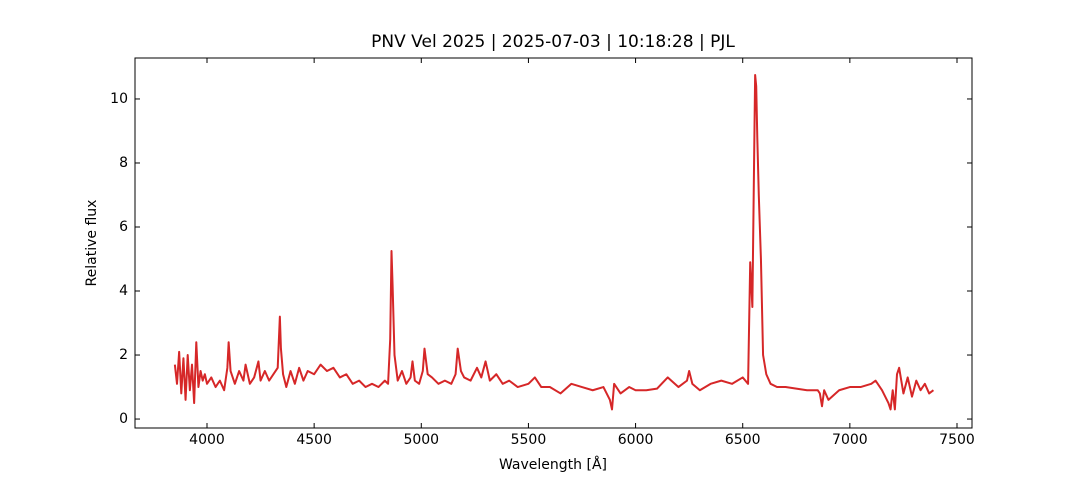 The image size is (1080, 480). I want to click on x-tick-label: 6000, so click(636, 440).